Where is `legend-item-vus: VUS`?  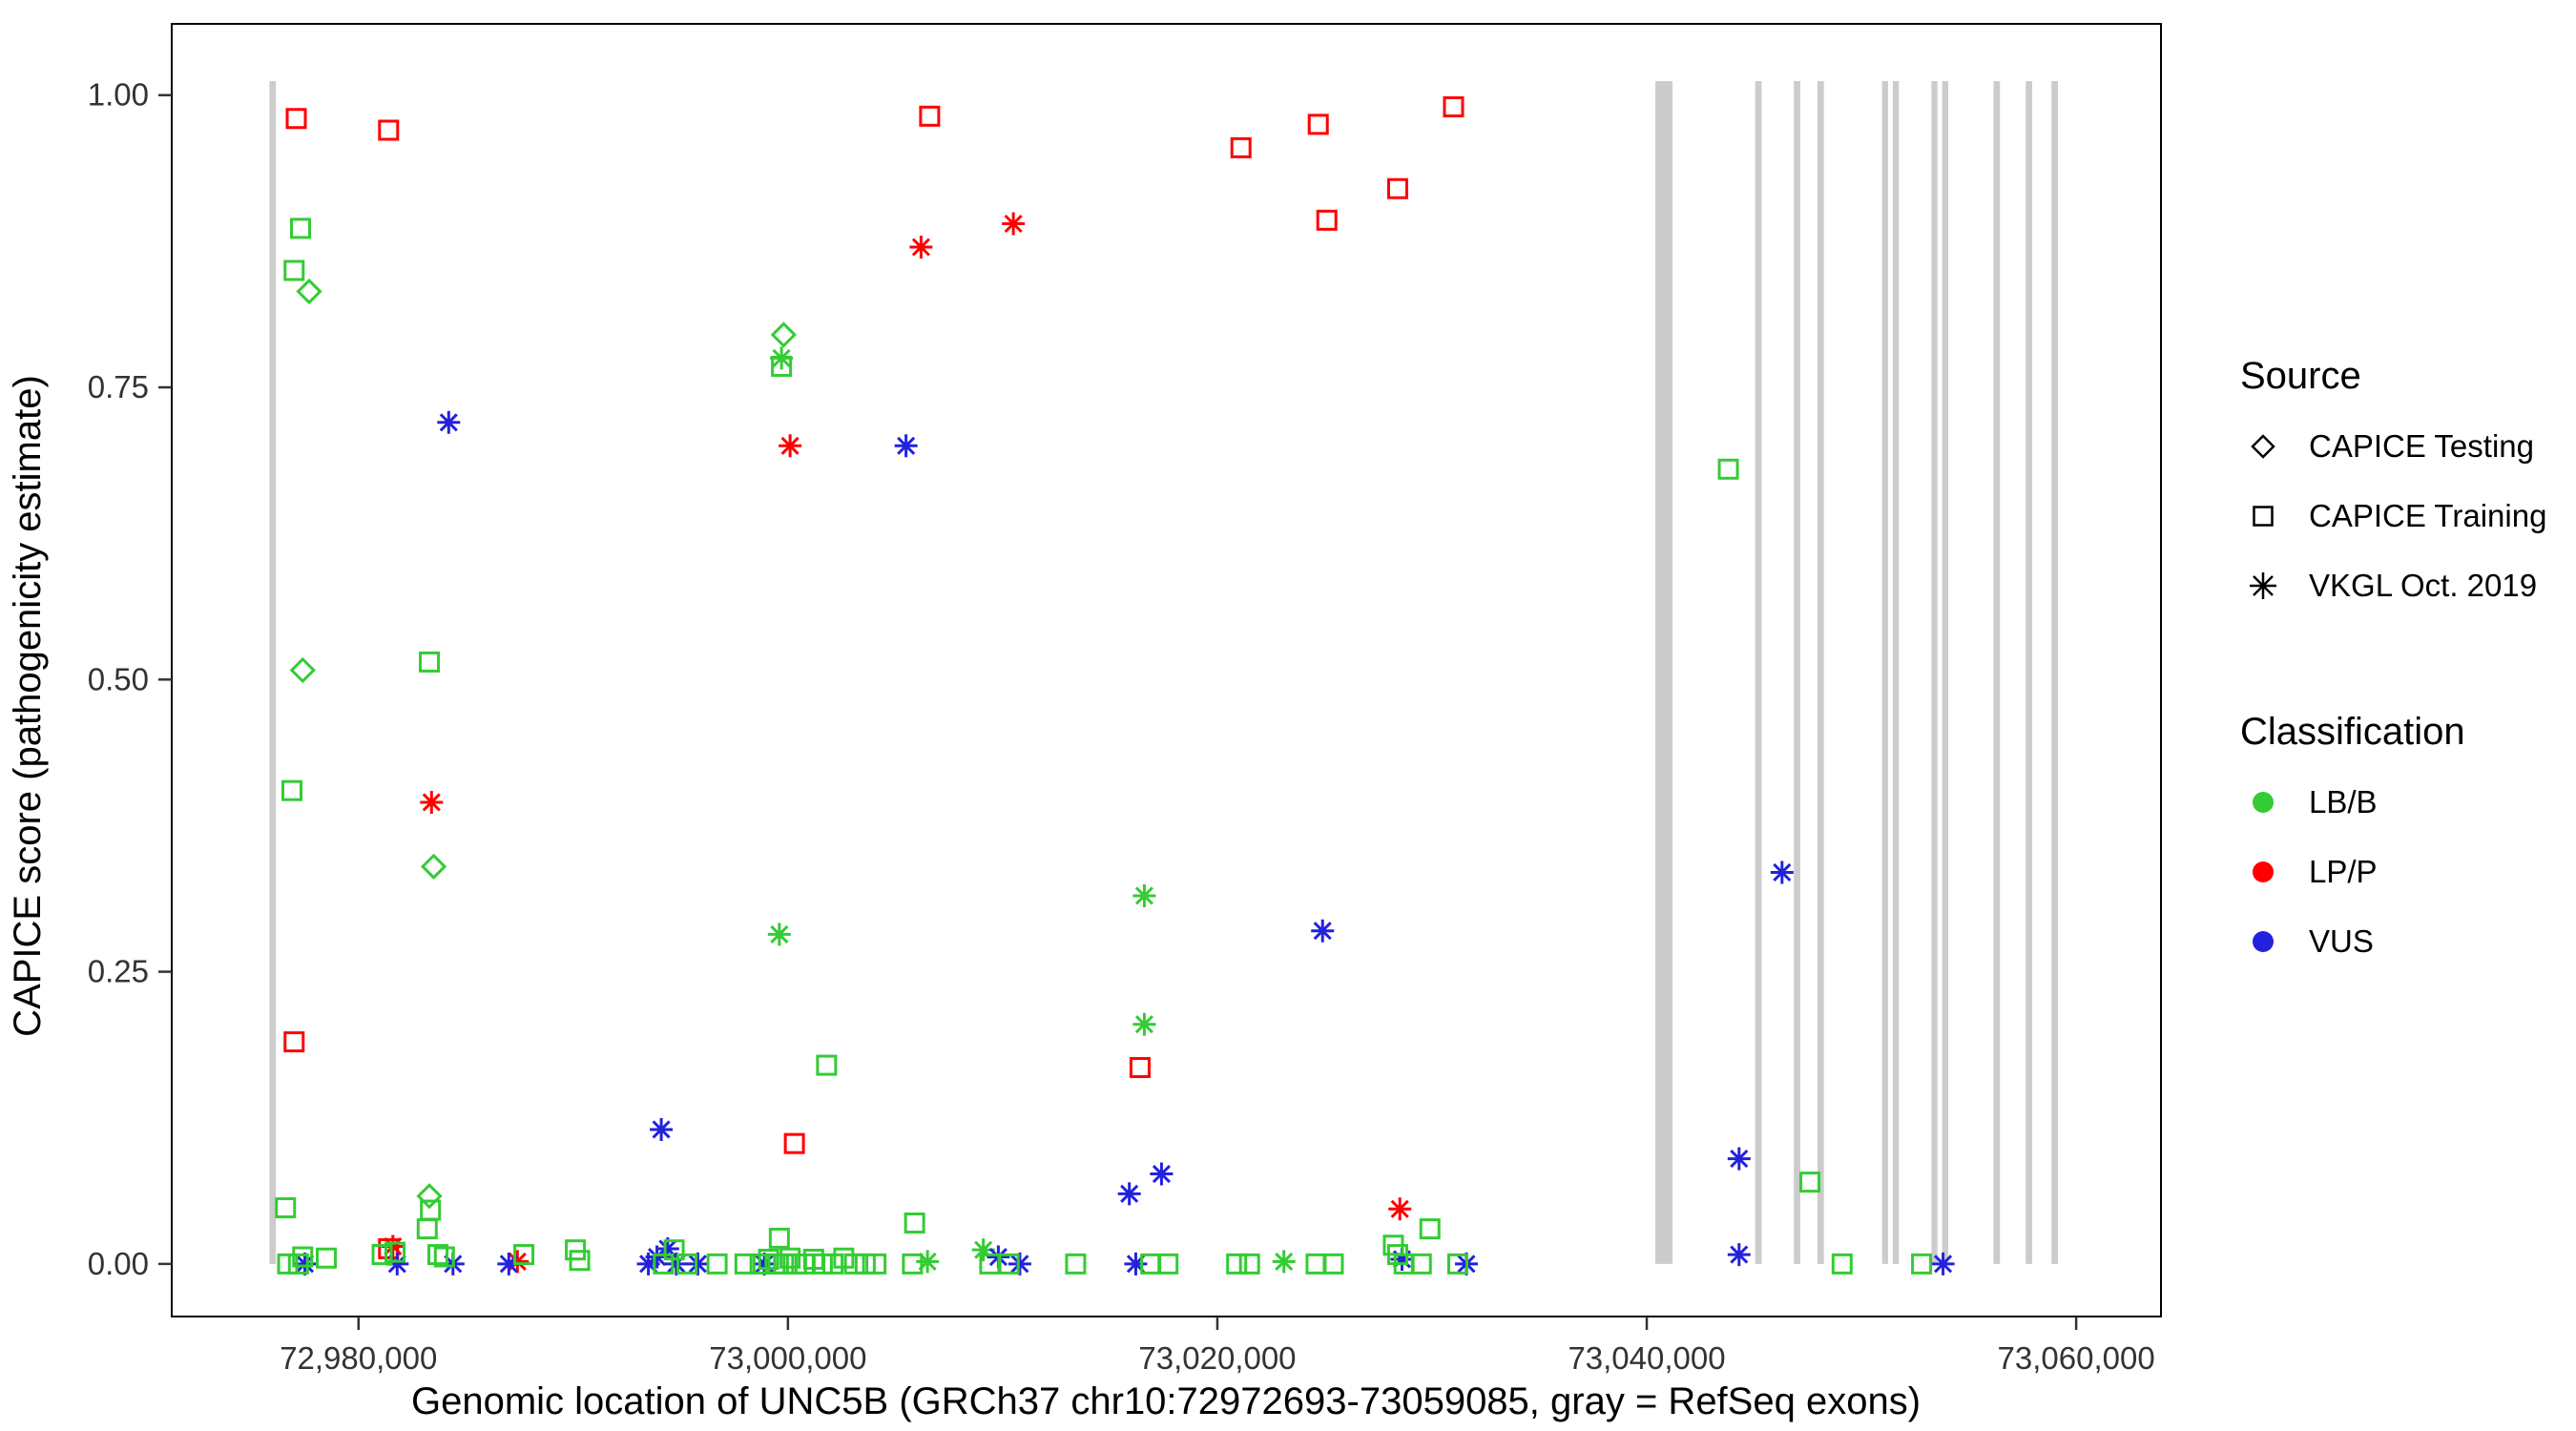 legend-item-vus: VUS is located at coordinates (2408, 941).